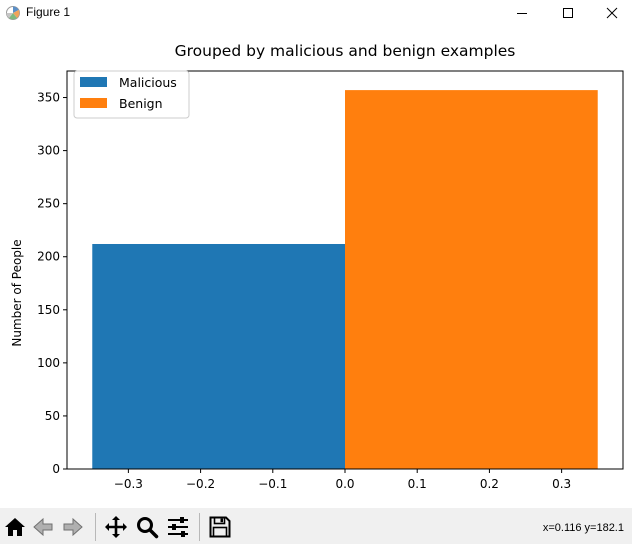 Image resolution: width=632 pixels, height=544 pixels. What do you see at coordinates (131, 94) in the screenshot?
I see `legend: Malicious Benign` at bounding box center [131, 94].